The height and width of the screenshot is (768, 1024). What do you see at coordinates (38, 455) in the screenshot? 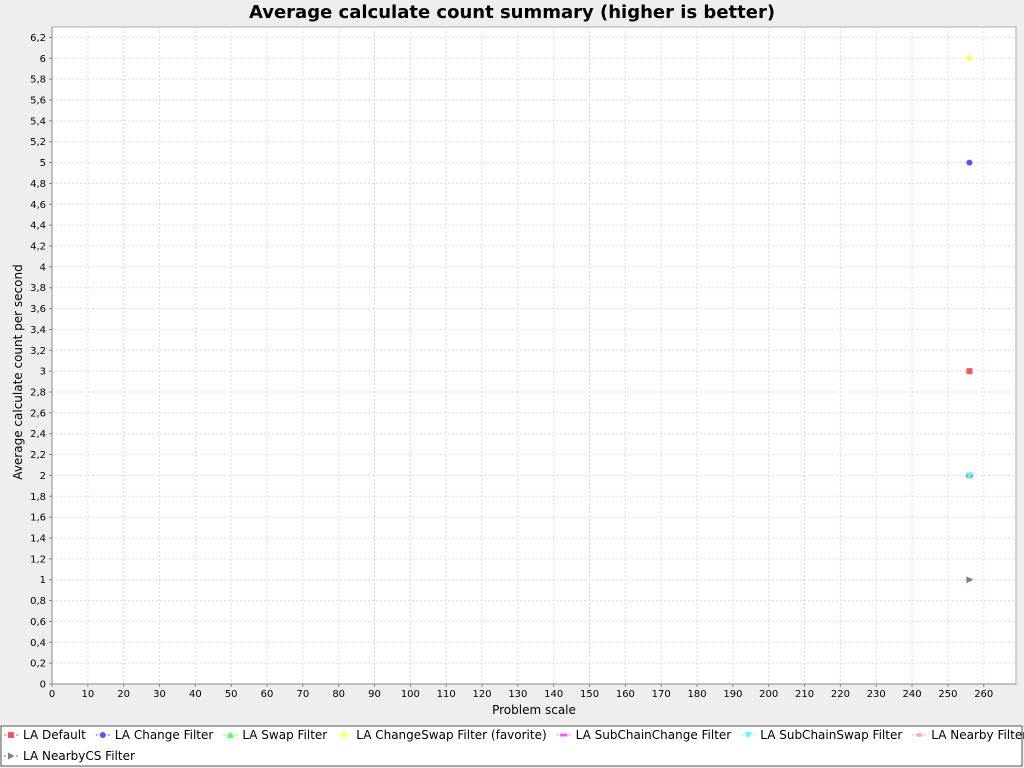
I see `y-tick-label: 2,2` at bounding box center [38, 455].